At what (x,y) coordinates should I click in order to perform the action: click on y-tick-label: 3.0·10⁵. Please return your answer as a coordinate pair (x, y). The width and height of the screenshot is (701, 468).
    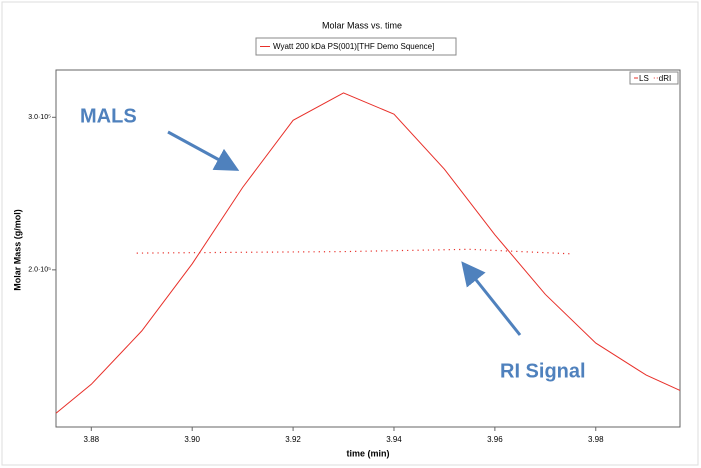
    Looking at the image, I should click on (39, 117).